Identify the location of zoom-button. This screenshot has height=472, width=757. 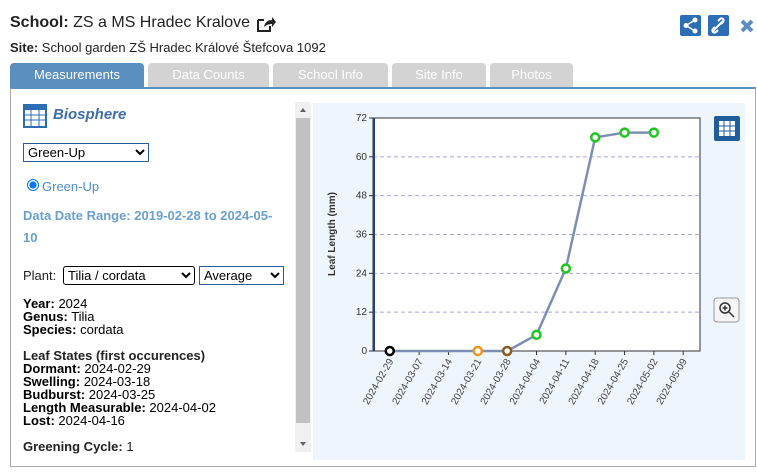
(726, 310).